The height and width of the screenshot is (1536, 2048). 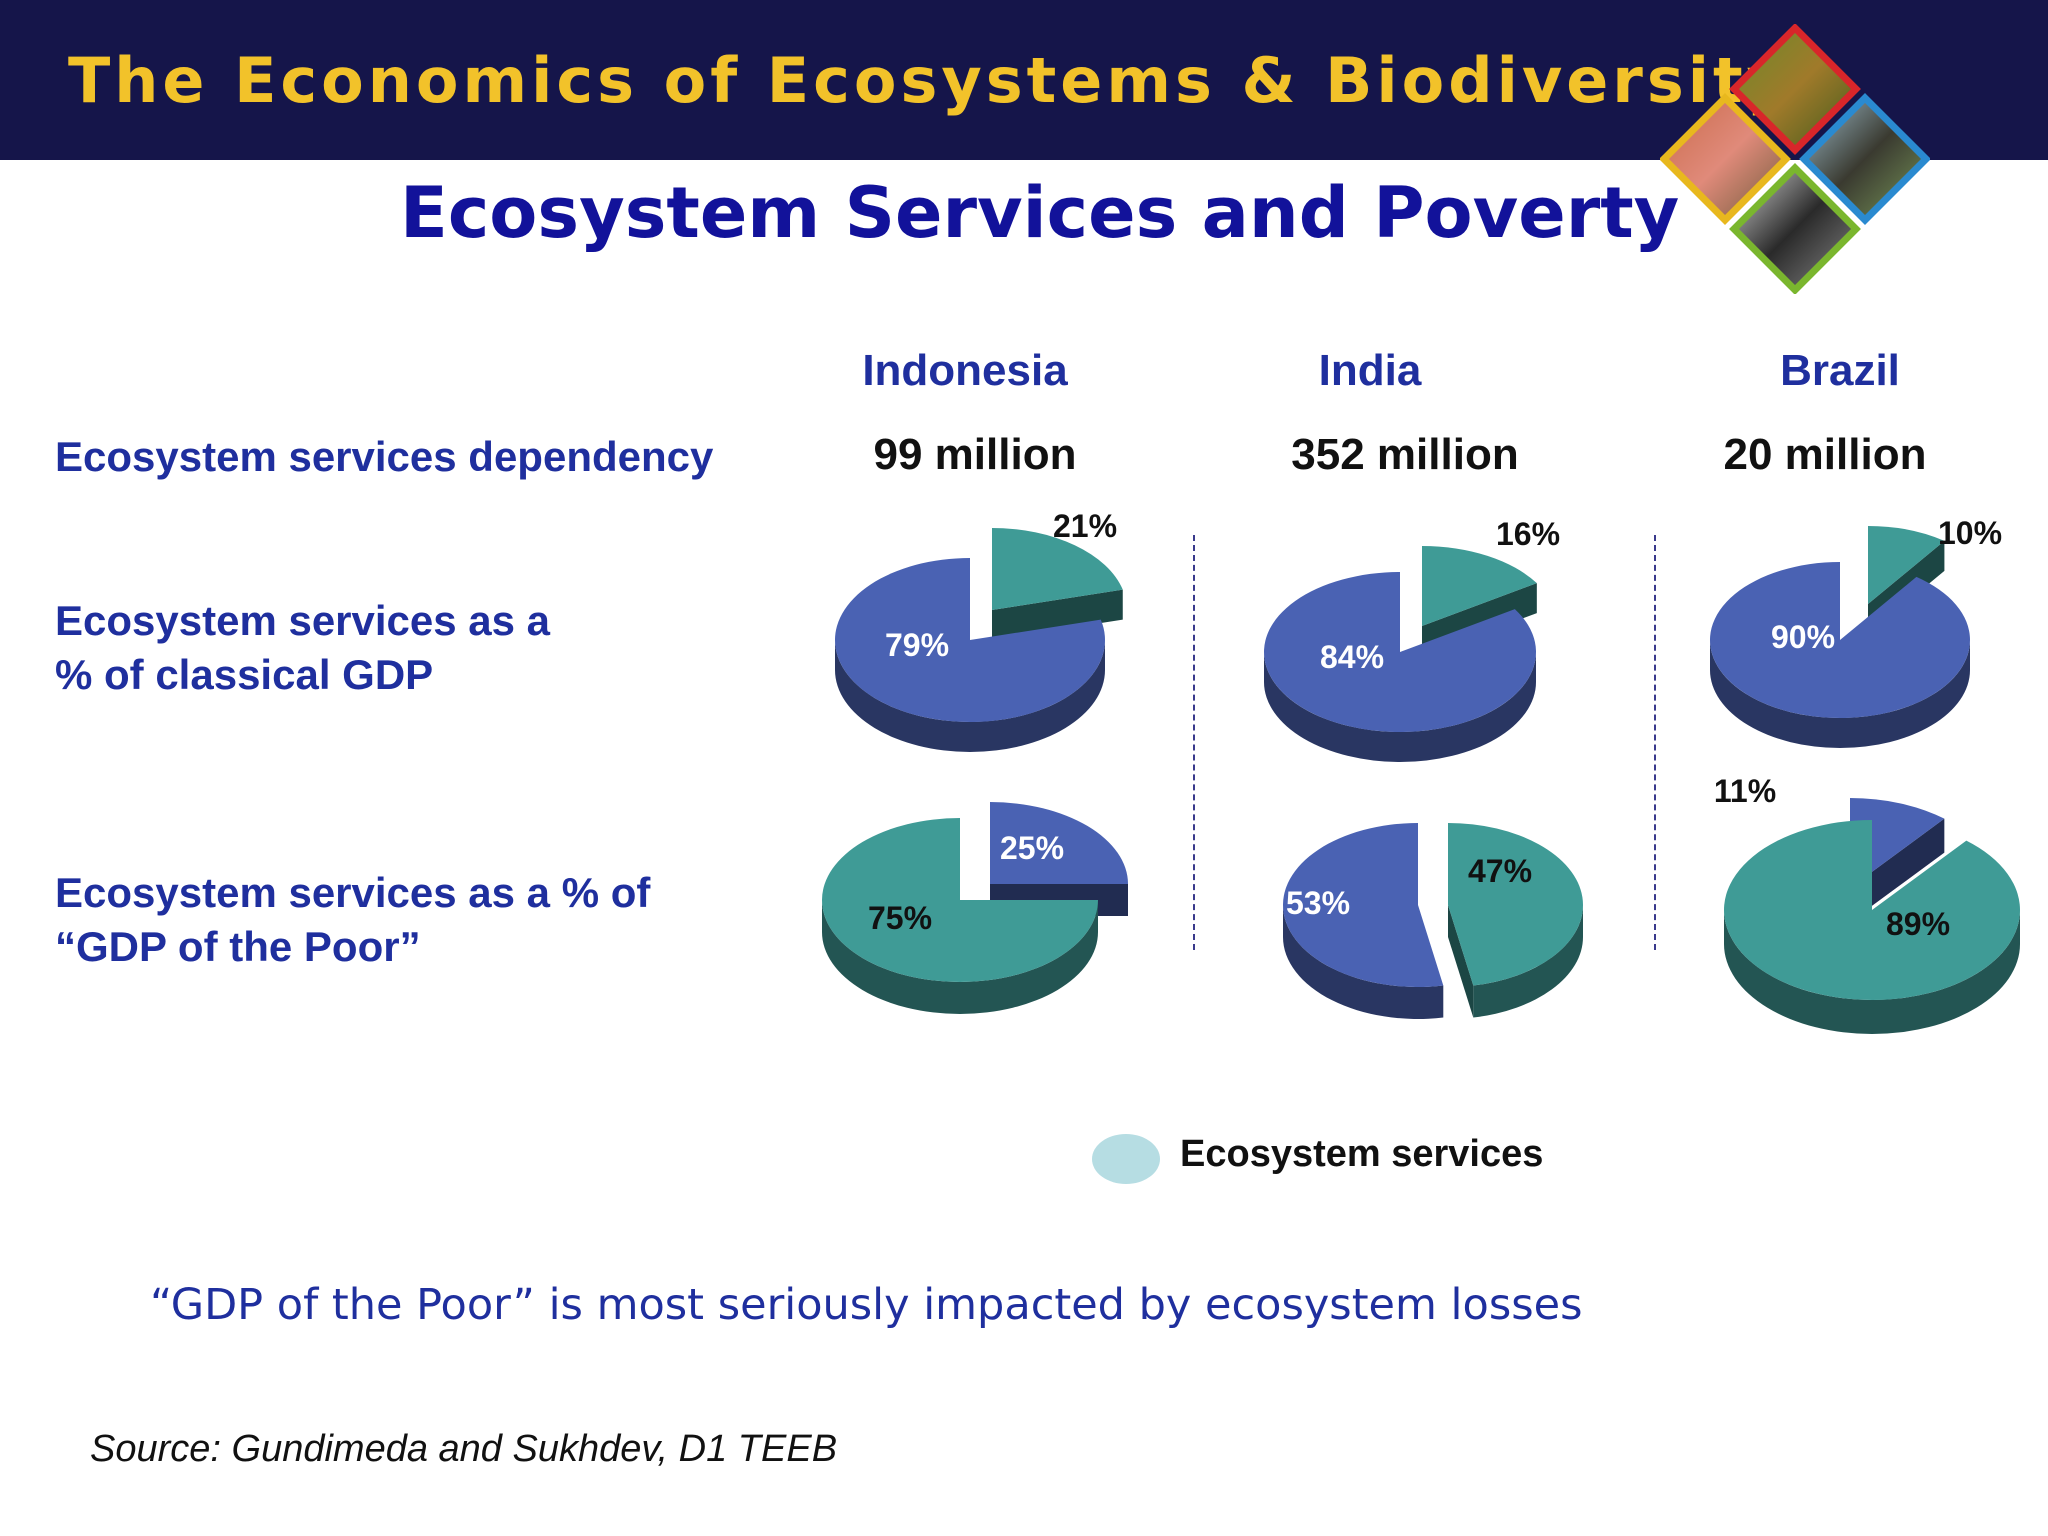 I want to click on pie-label-classical-gdp-brazil-ecosystem: 10%, so click(x=1970, y=533).